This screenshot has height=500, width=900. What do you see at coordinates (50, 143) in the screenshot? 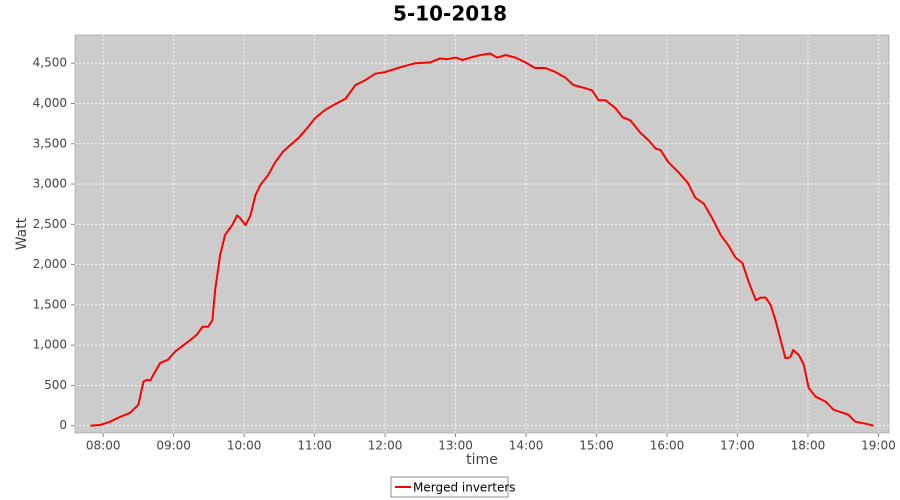
I see `y-tick-label: 3,500` at bounding box center [50, 143].